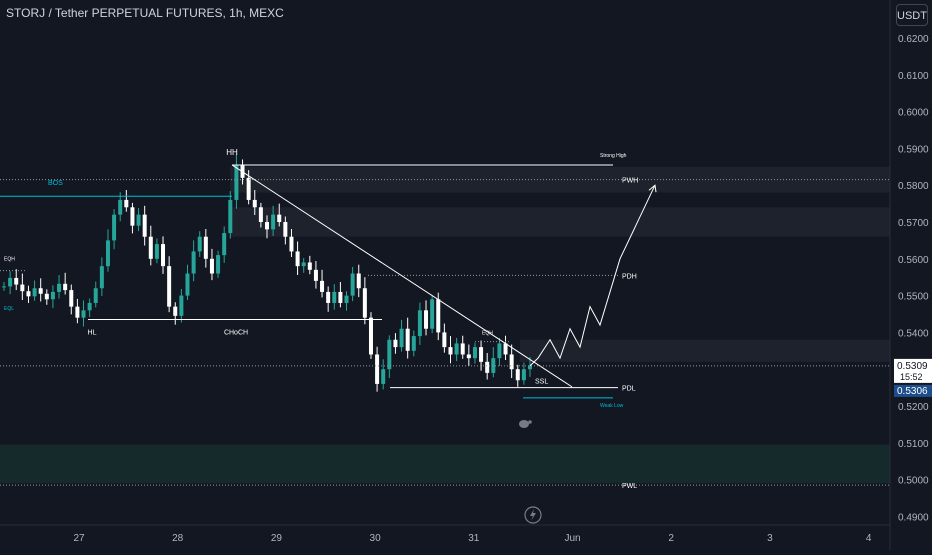 The image size is (932, 555). I want to click on price-tick-label: 0.5600, so click(913, 260).